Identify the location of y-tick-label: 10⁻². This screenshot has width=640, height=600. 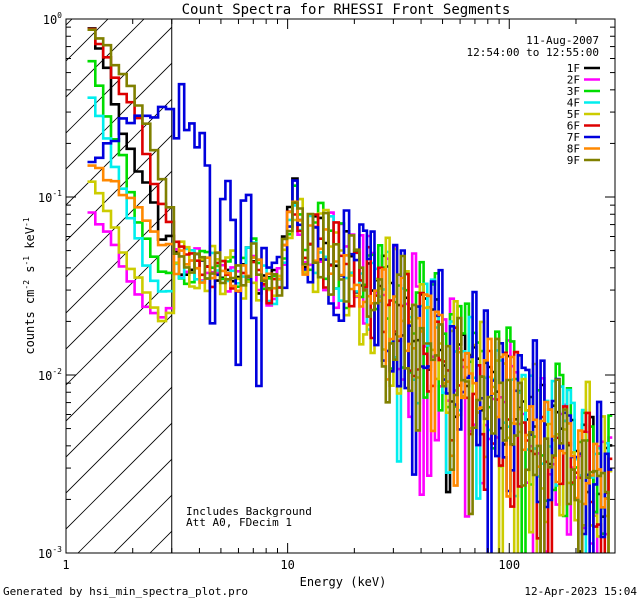
(50, 375).